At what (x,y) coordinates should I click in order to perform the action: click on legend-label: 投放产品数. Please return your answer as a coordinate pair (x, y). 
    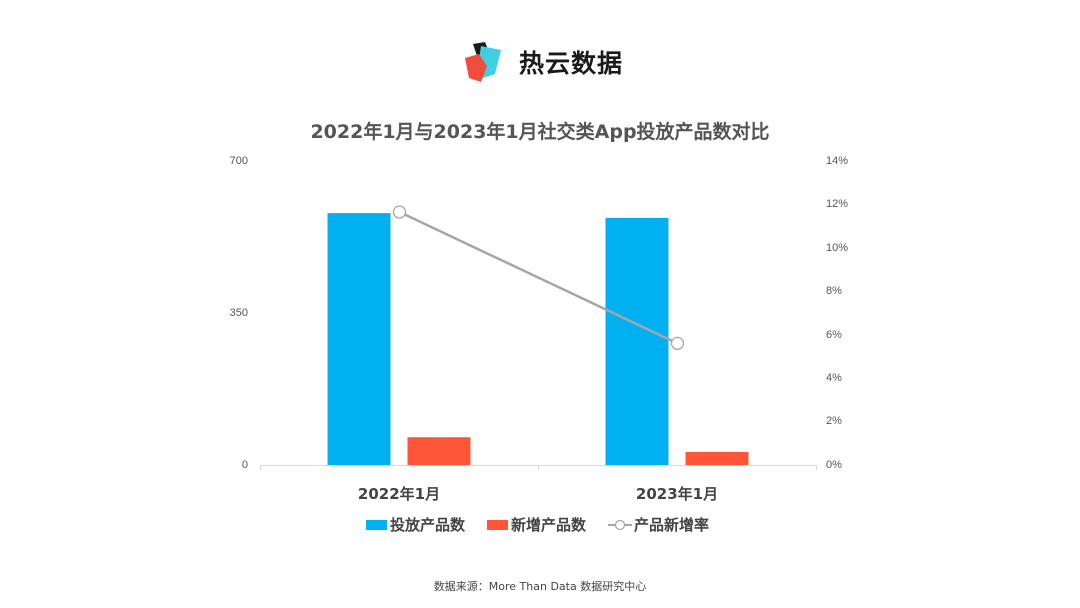
    Looking at the image, I should click on (428, 525).